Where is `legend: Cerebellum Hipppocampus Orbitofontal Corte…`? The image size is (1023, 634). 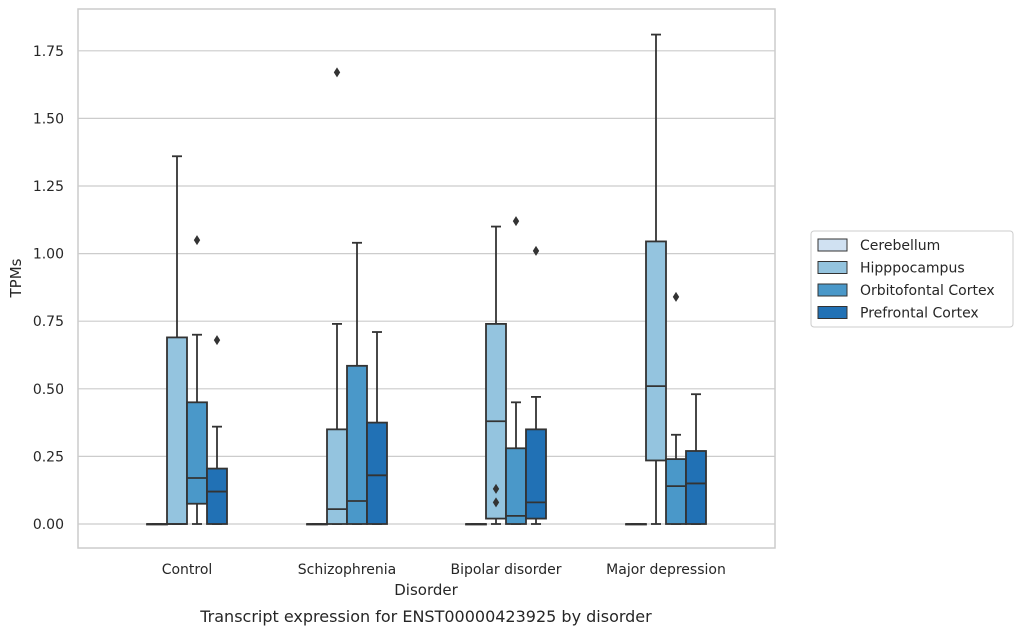
legend: Cerebellum Hipppocampus Orbitofontal Corte… is located at coordinates (912, 279).